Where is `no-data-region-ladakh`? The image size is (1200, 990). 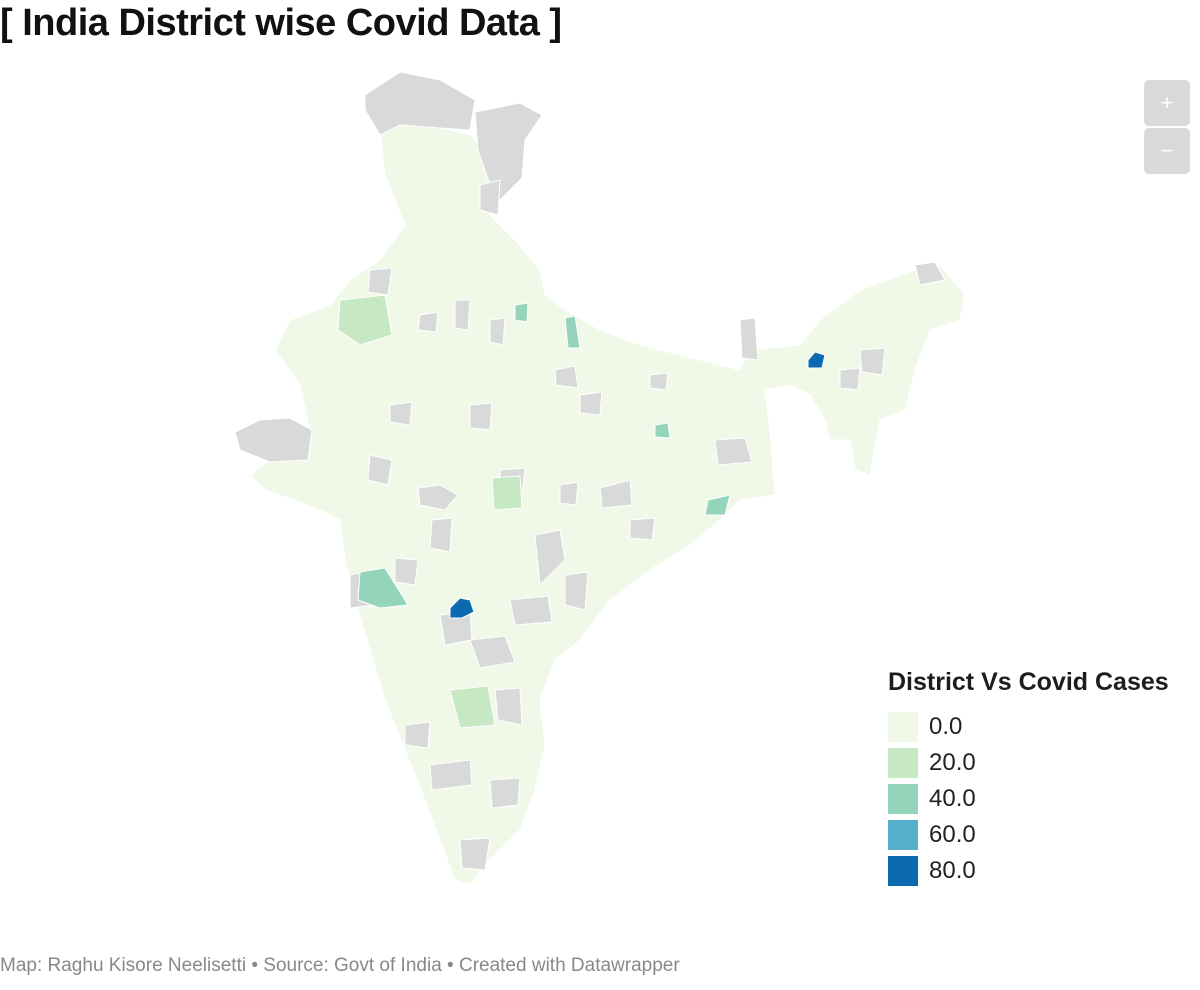
no-data-region-ladakh is located at coordinates (508, 151).